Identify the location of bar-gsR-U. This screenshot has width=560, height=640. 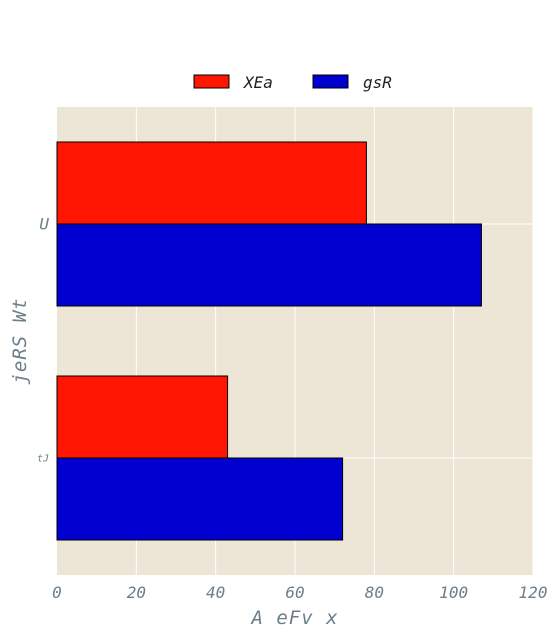
(269, 265).